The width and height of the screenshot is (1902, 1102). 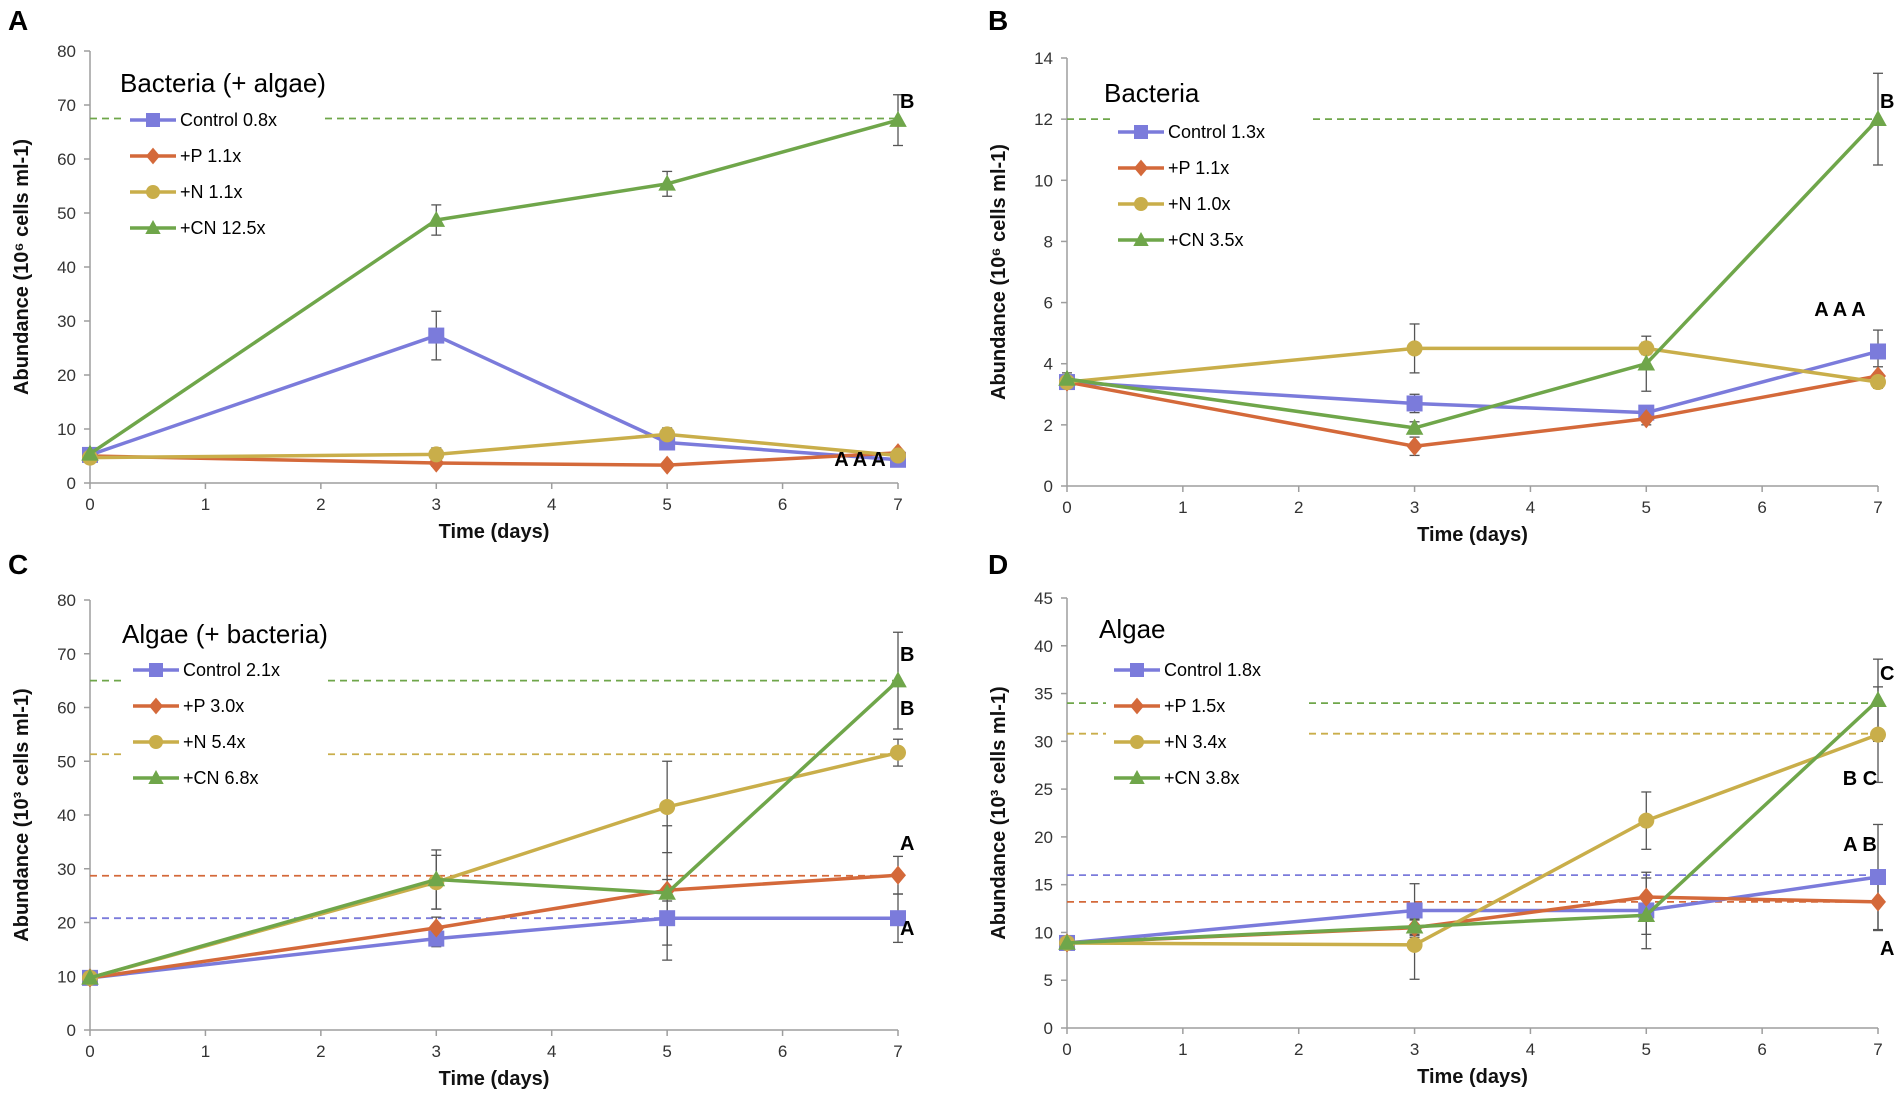 I want to click on legend-label: Control 1.8x, so click(x=1212, y=670).